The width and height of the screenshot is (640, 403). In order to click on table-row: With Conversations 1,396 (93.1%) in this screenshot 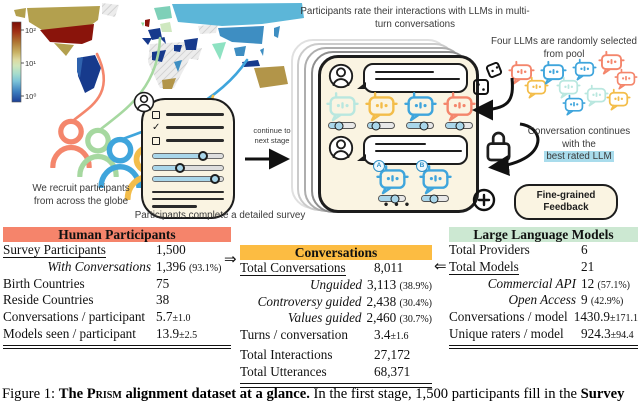, I will do `click(134, 266)`.